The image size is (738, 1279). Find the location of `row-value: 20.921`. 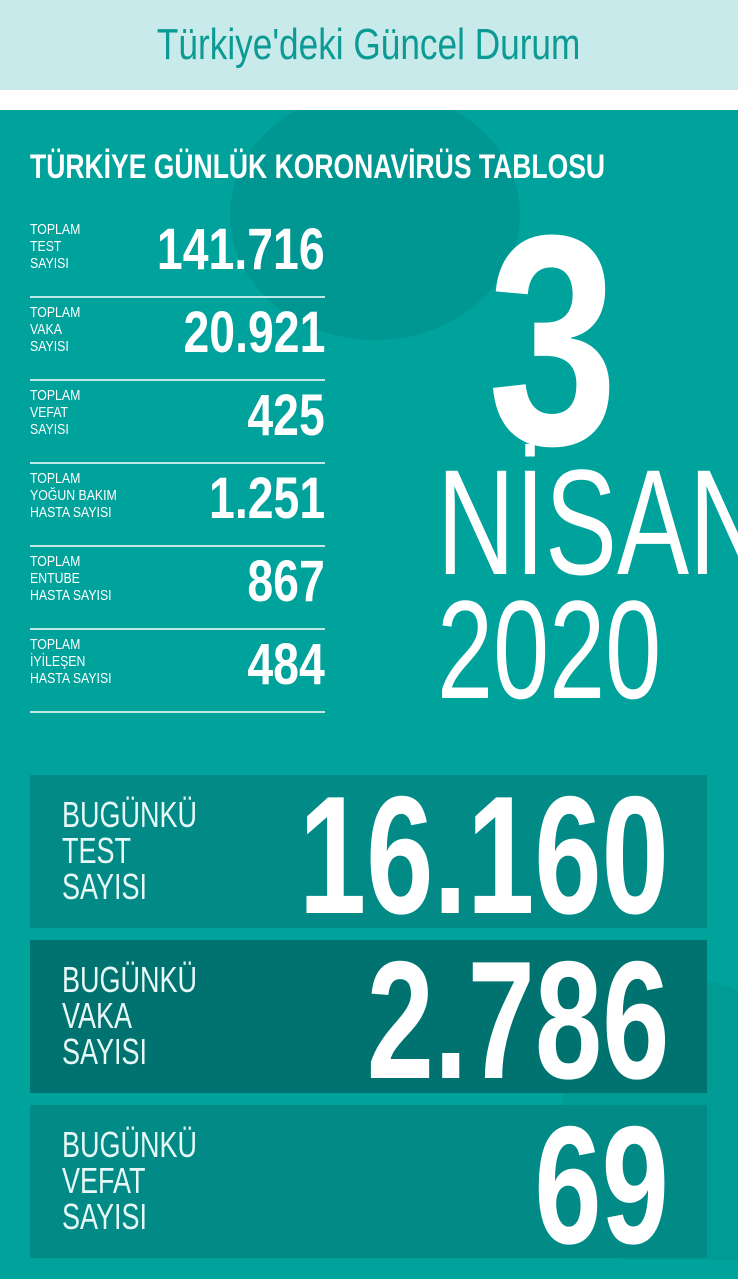

row-value: 20.921 is located at coordinates (254, 332).